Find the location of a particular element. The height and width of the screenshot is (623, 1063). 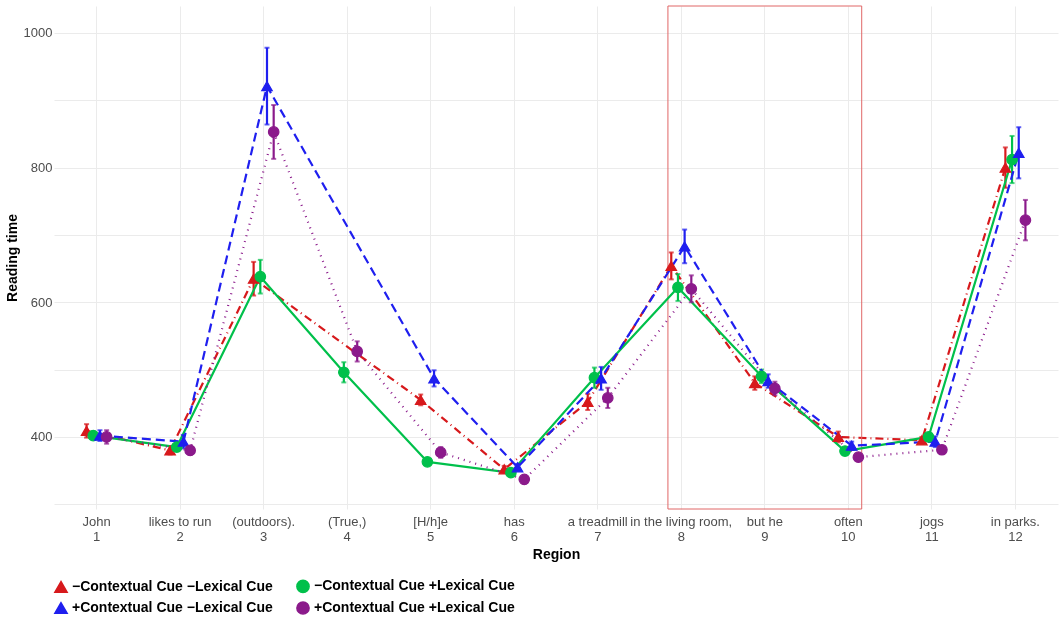

x-tick-label: in the living room, 8 is located at coordinates (681, 528).